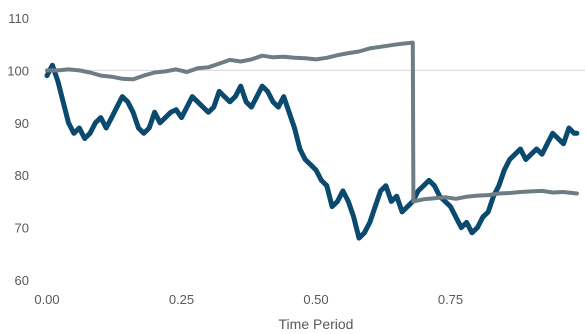 This screenshot has width=585, height=334. Describe the element at coordinates (18, 149) in the screenshot. I see `y-axis-ticks: 60 70 80 90 100 110` at that location.